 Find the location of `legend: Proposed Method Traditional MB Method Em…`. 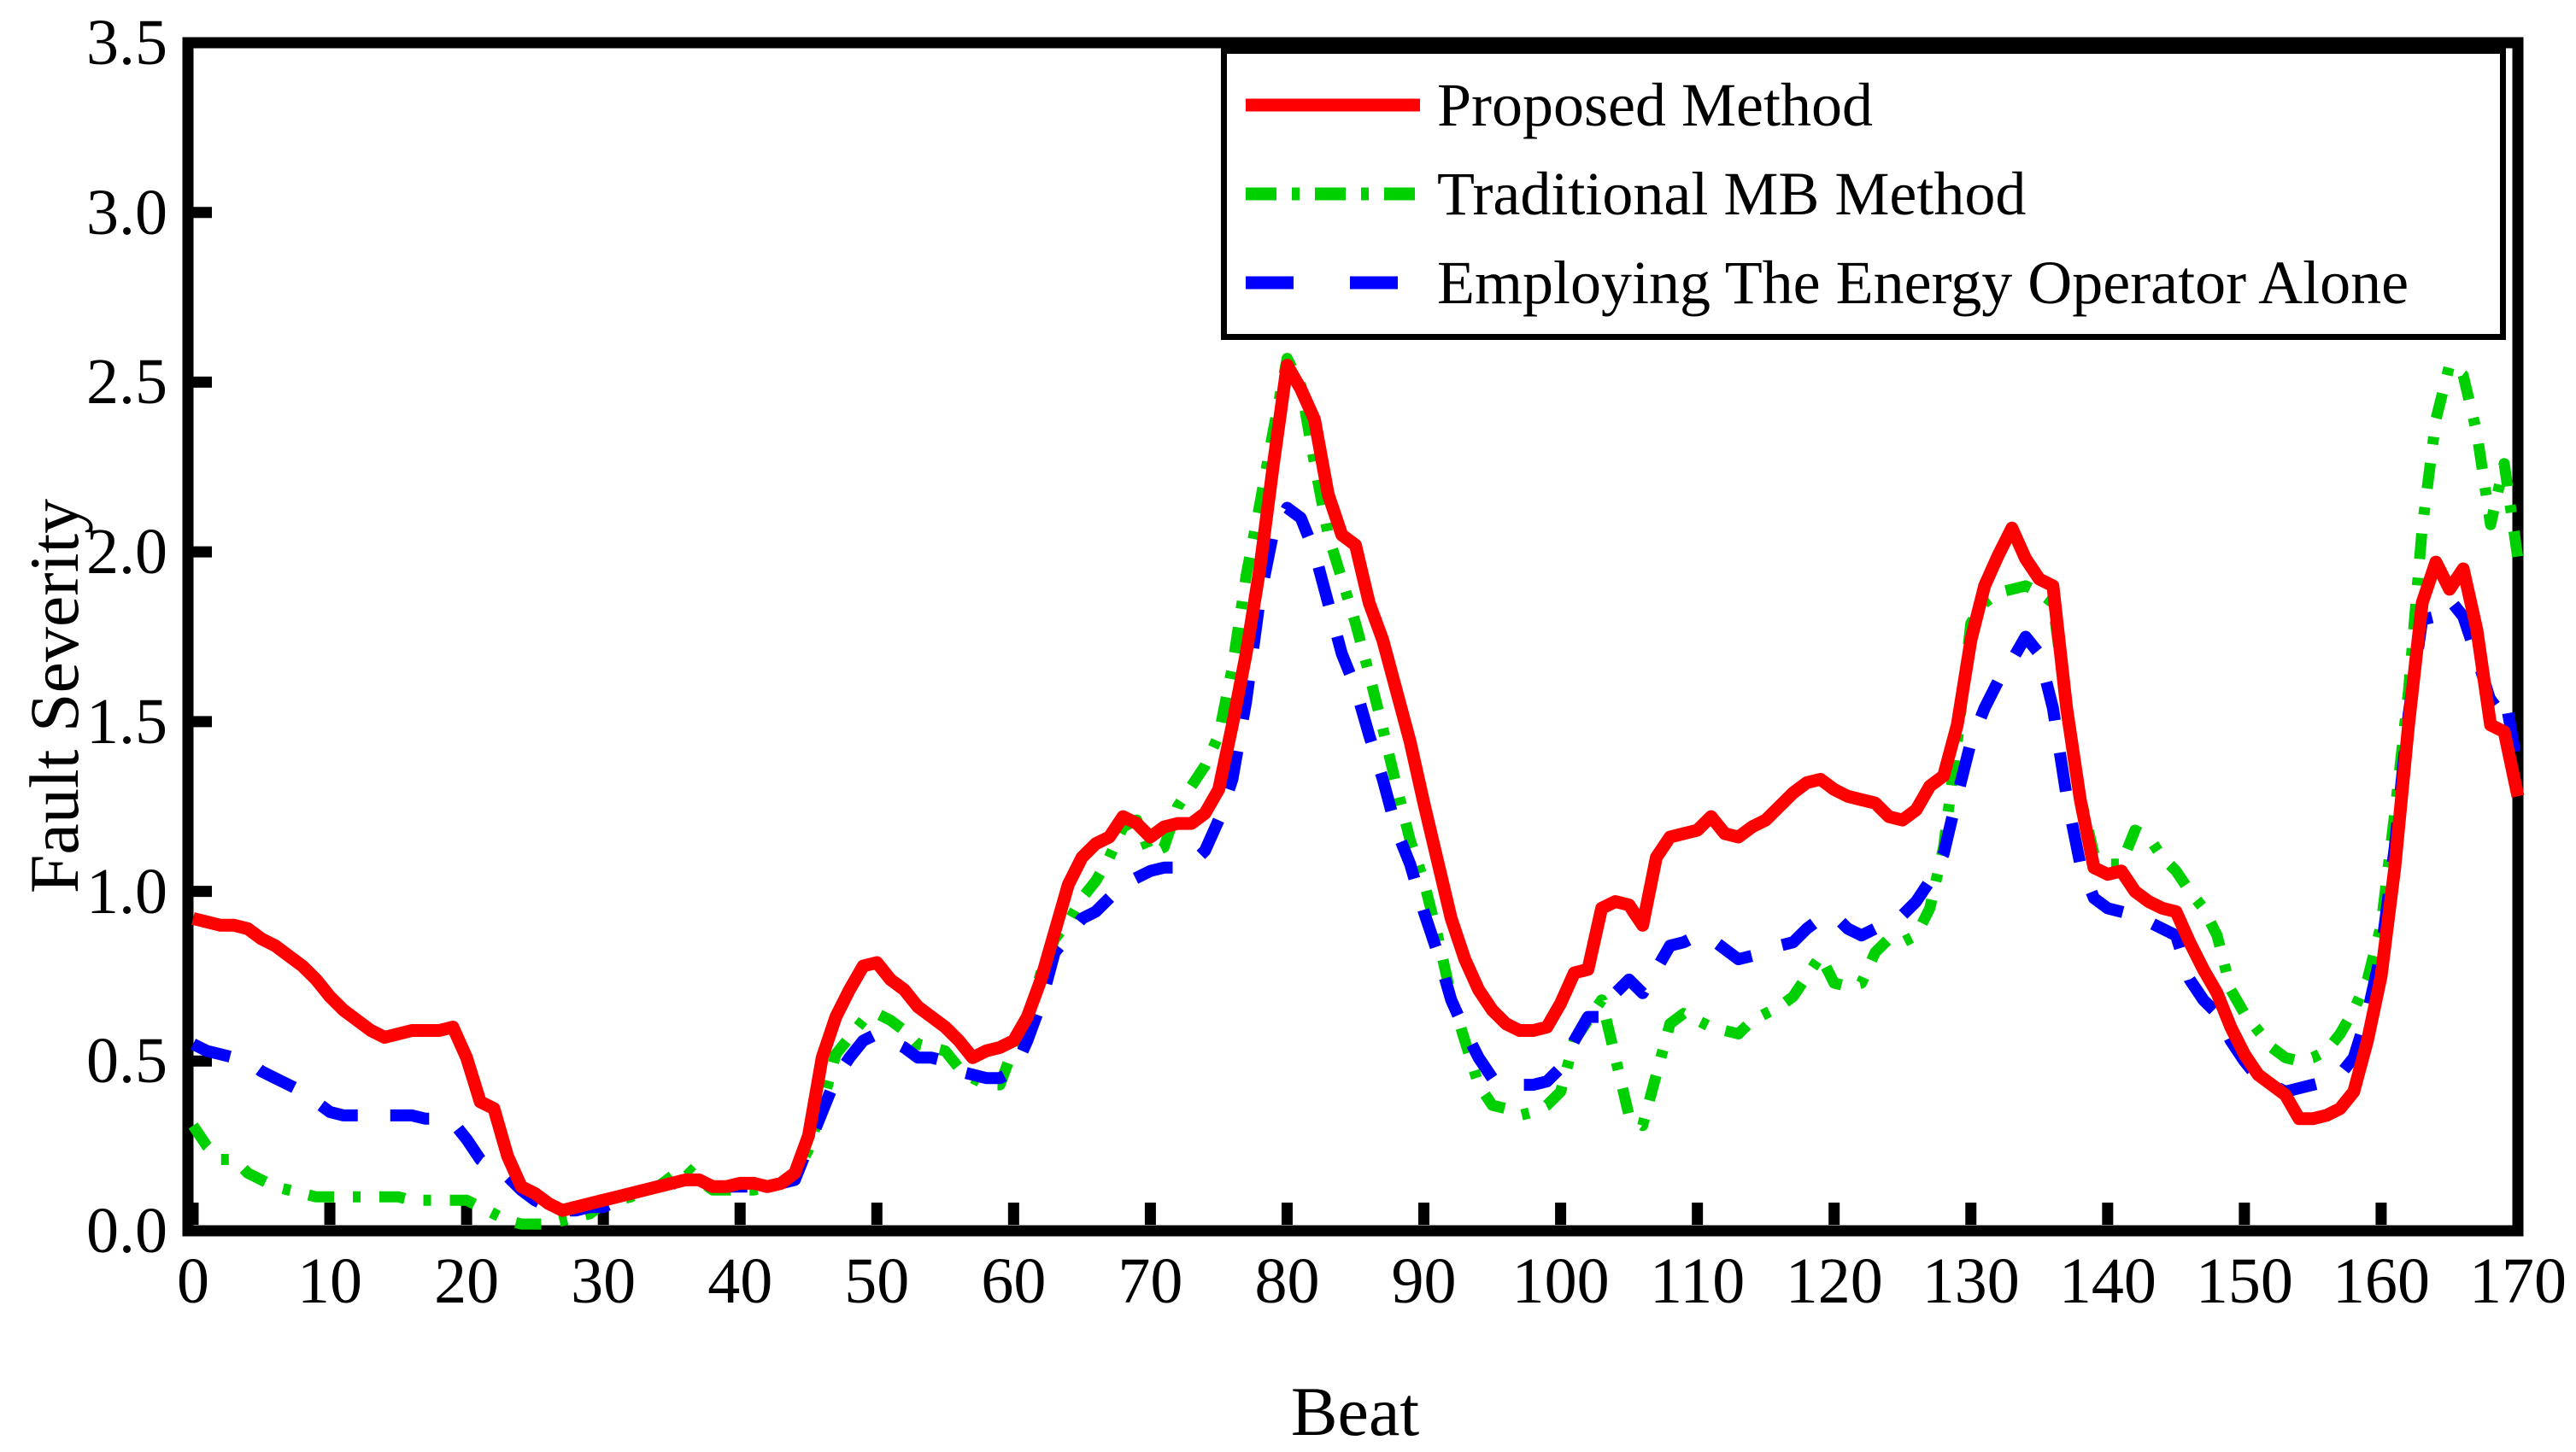

legend: Proposed Method Traditional MB Method Em… is located at coordinates (1863, 194).